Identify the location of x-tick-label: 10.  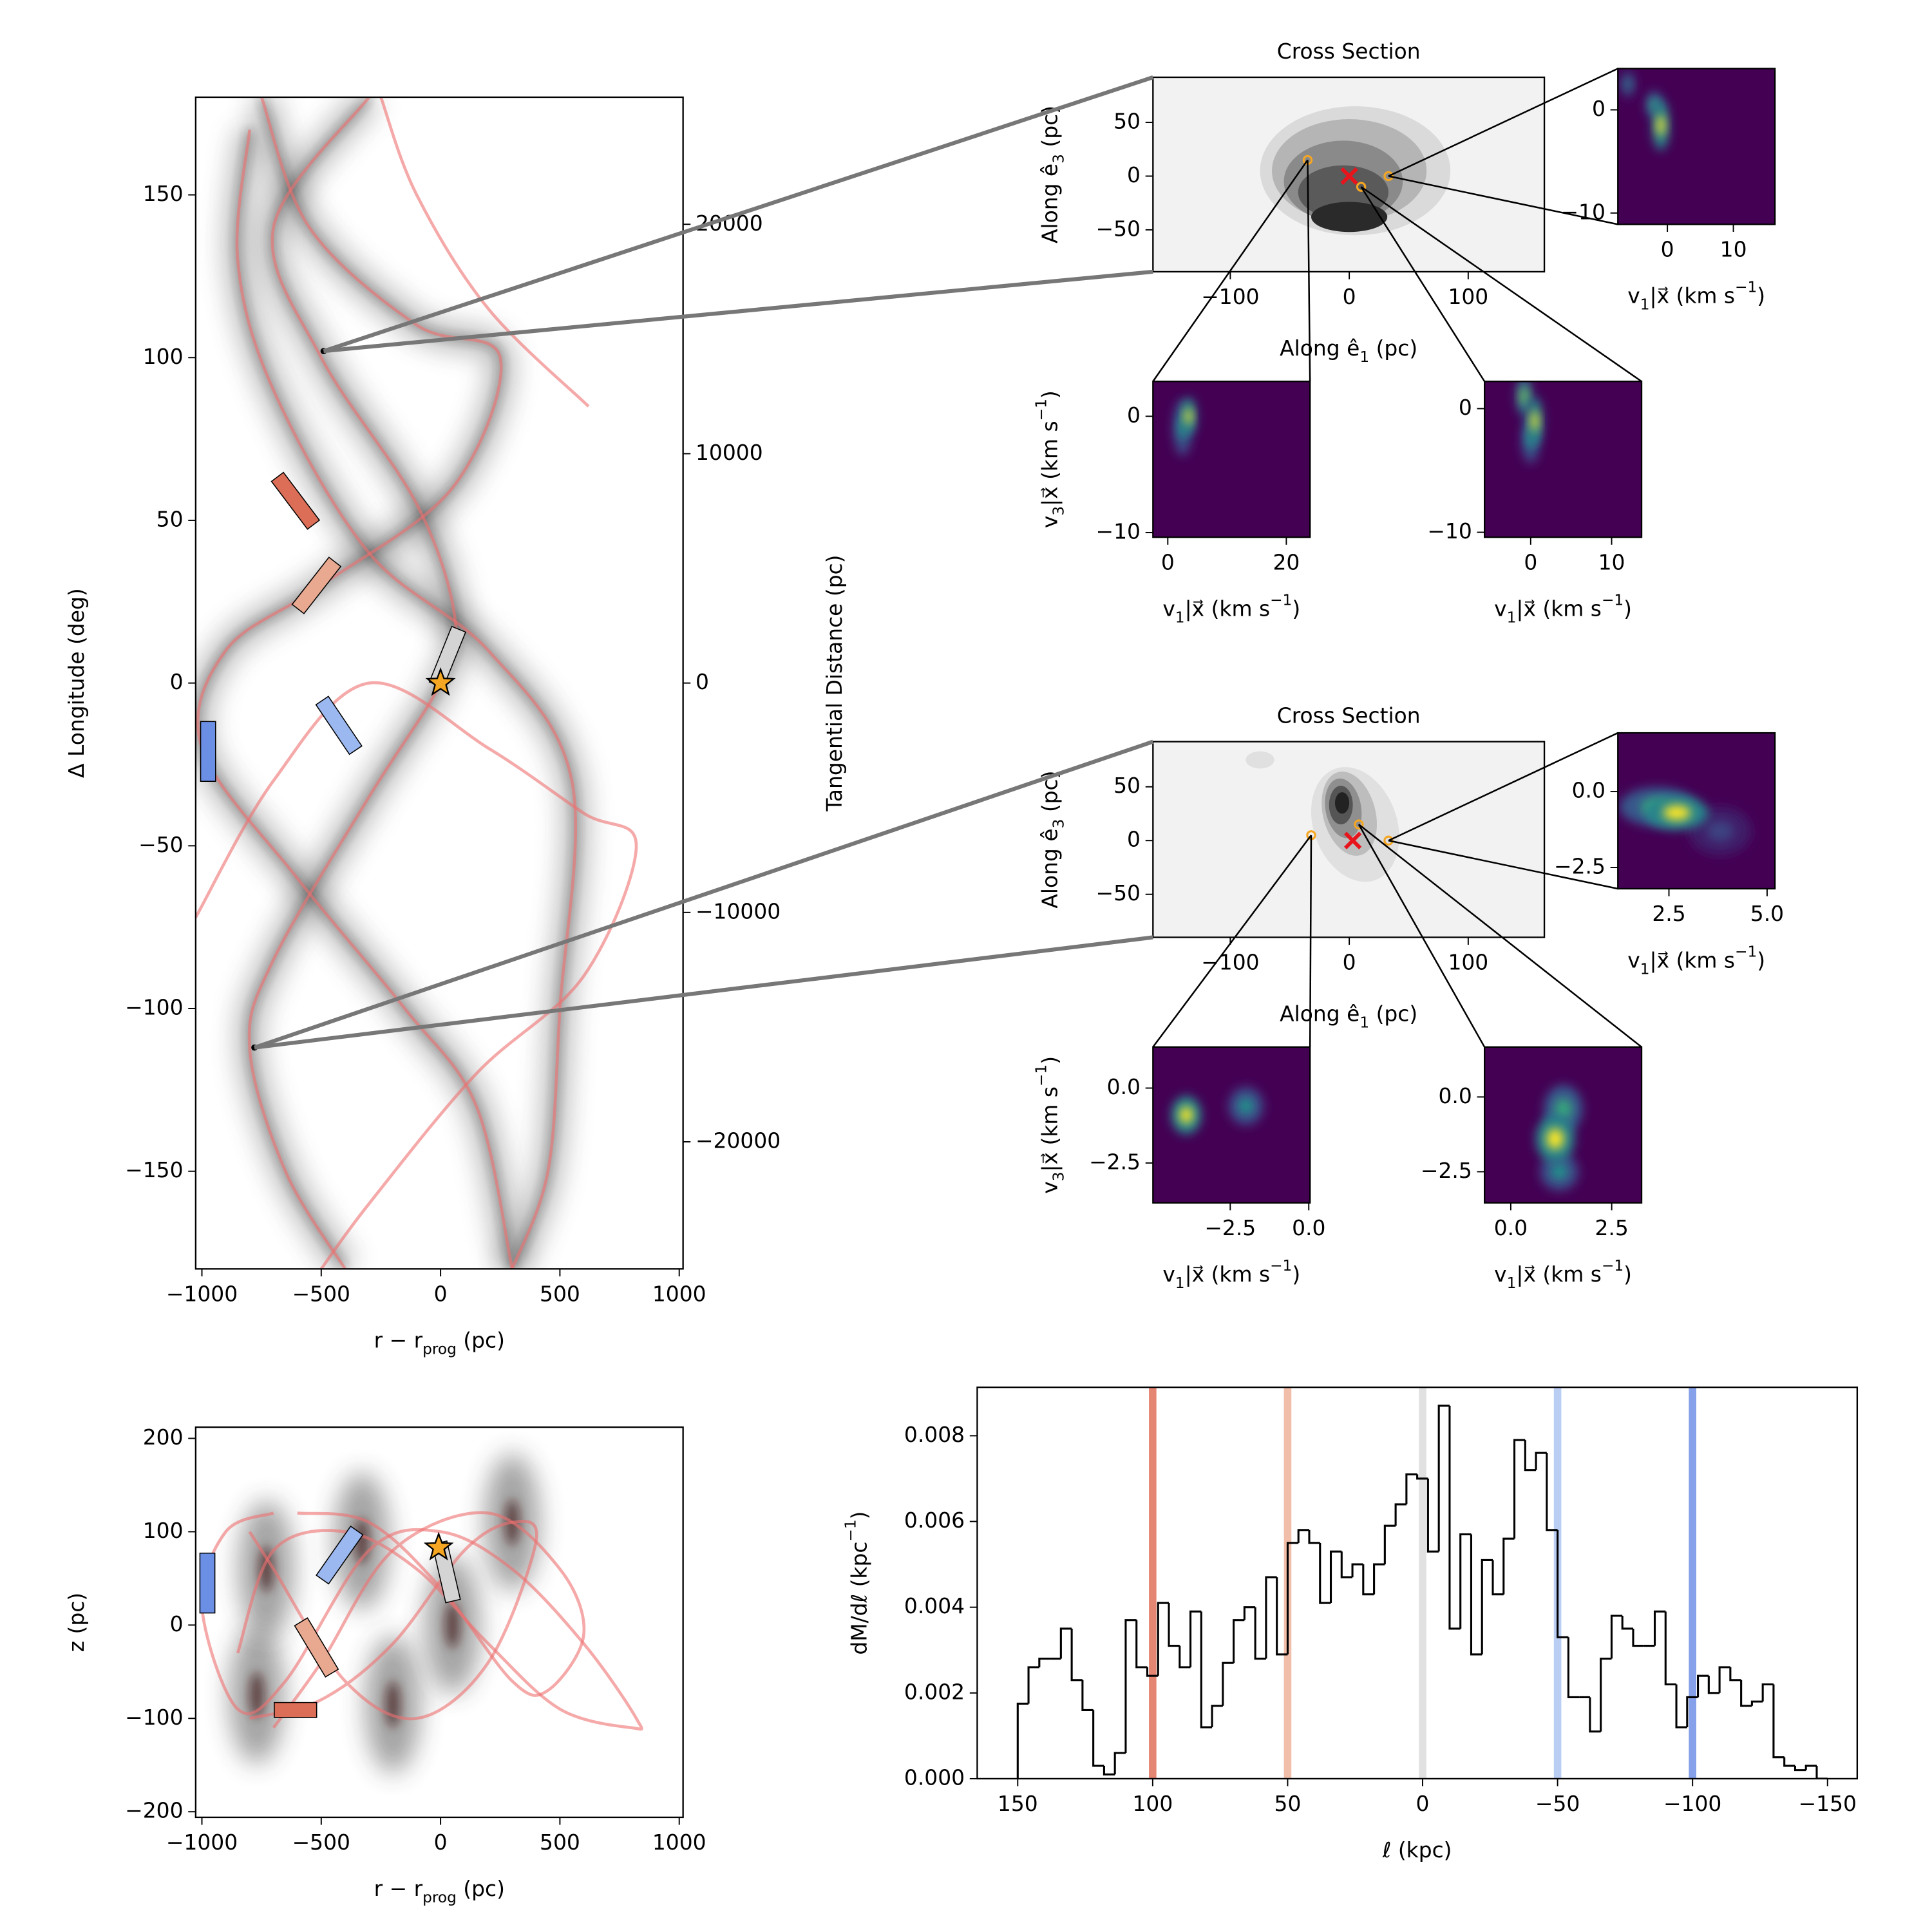
(1733, 249).